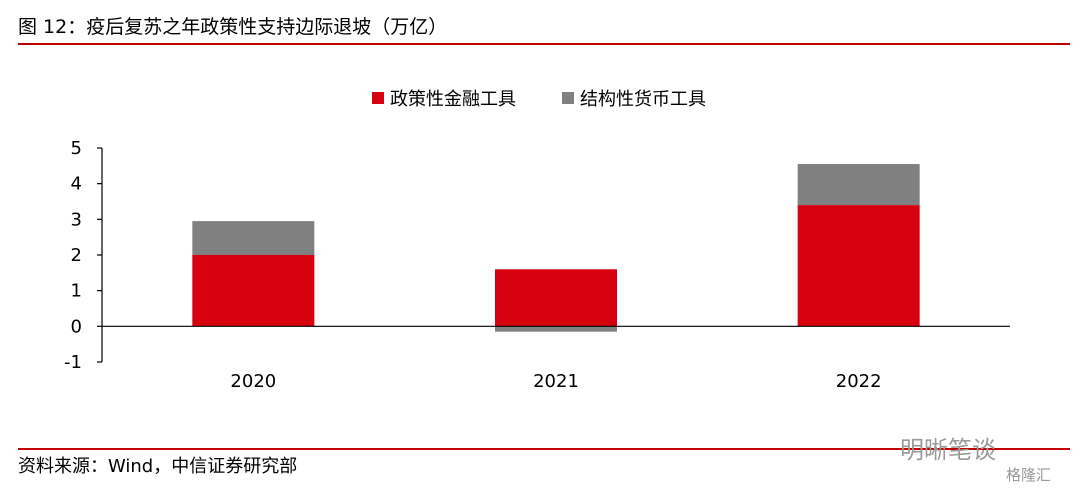 The width and height of the screenshot is (1080, 496). Describe the element at coordinates (76, 326) in the screenshot. I see `y-tick-label: 0` at that location.